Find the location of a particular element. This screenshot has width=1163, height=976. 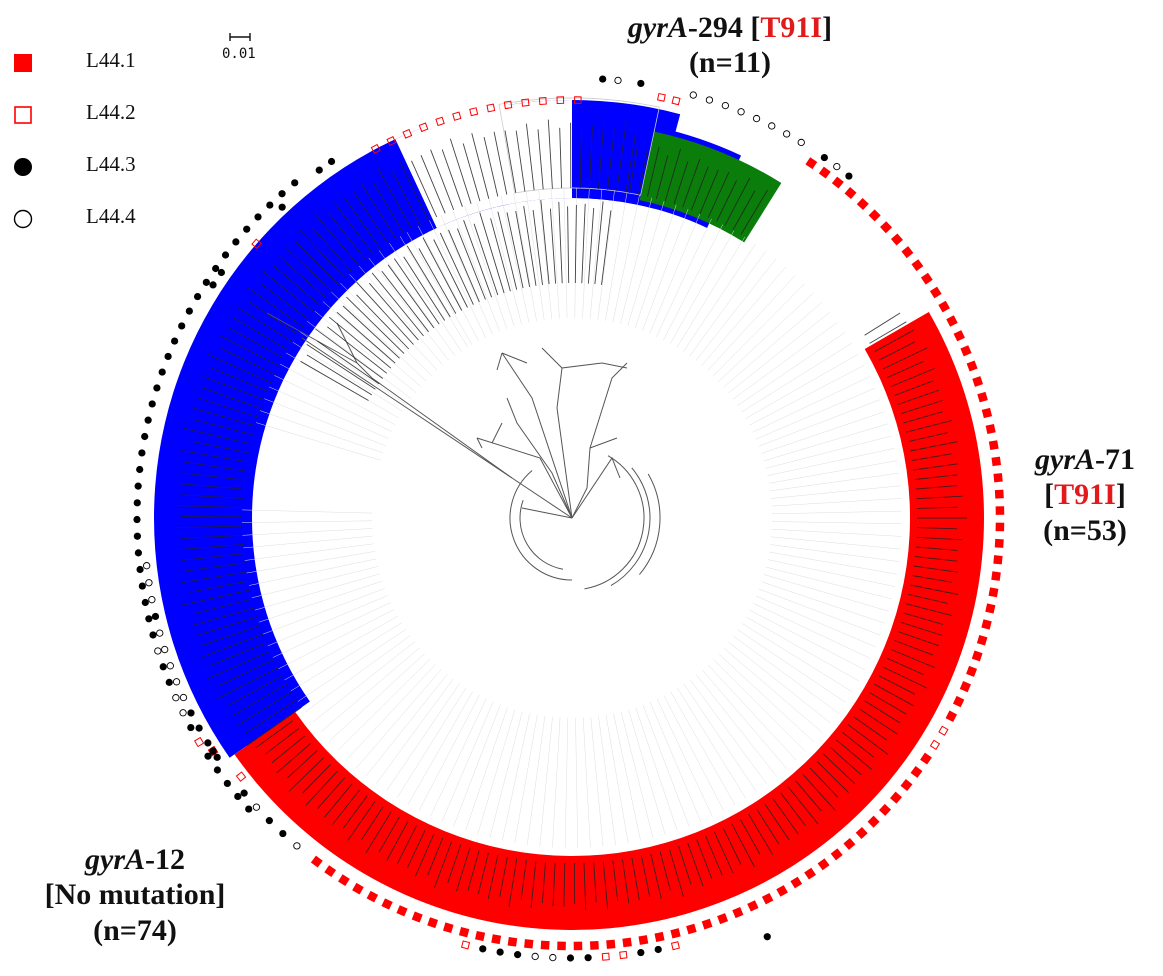

gene-suffix: -12 is located at coordinates (165, 859).